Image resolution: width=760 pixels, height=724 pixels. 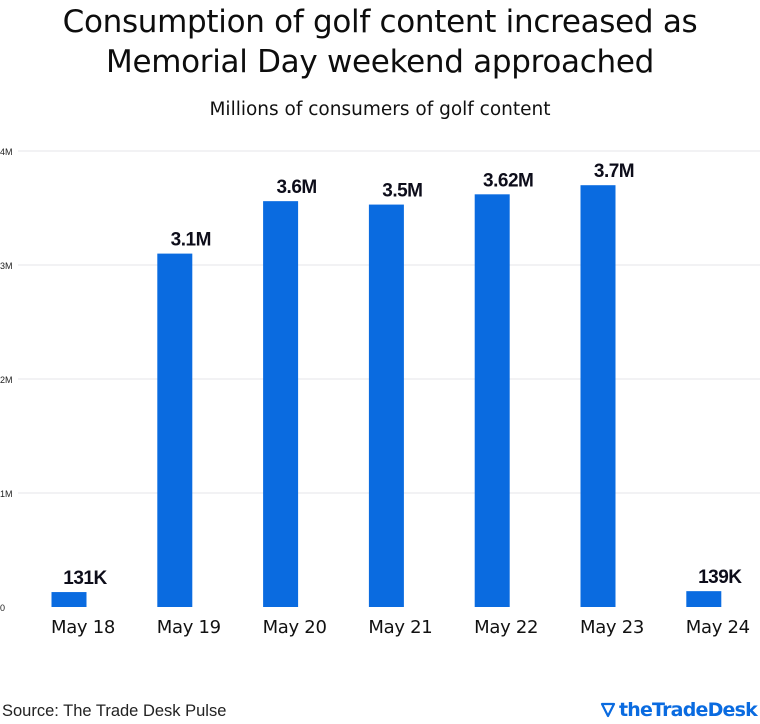 What do you see at coordinates (608, 710) in the screenshot?
I see `trade-desk-logo-icon` at bounding box center [608, 710].